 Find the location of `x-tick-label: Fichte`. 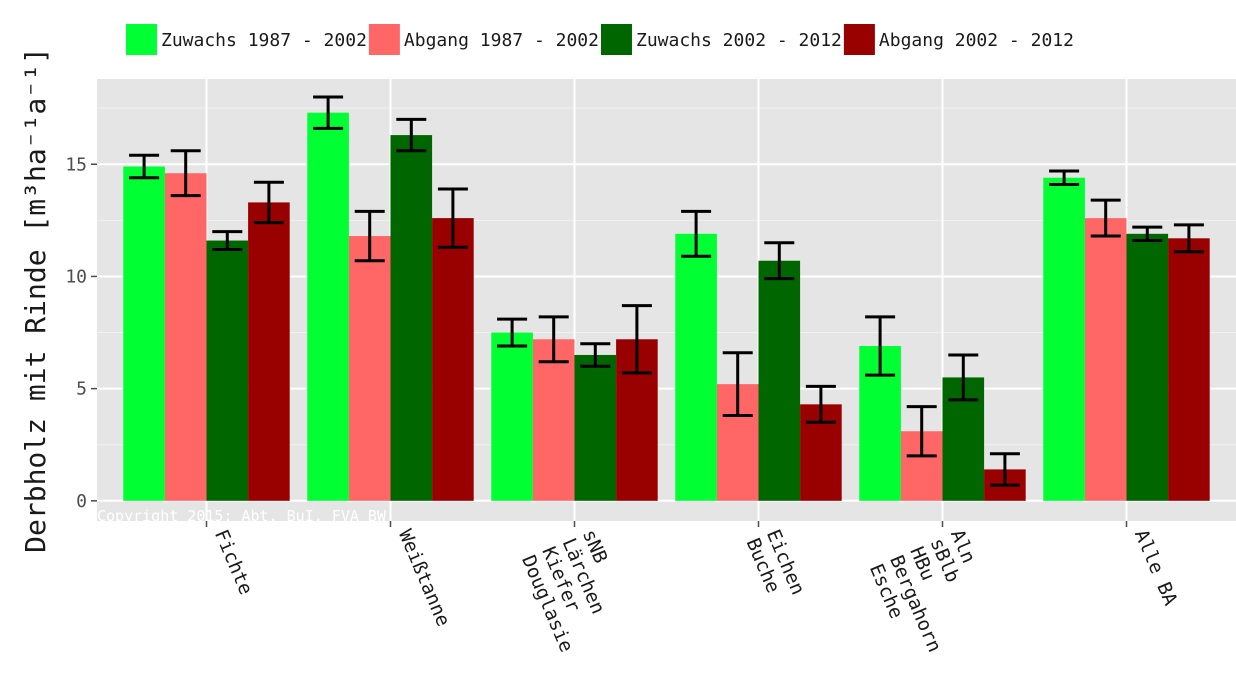

x-tick-label: Fichte is located at coordinates (233, 562).